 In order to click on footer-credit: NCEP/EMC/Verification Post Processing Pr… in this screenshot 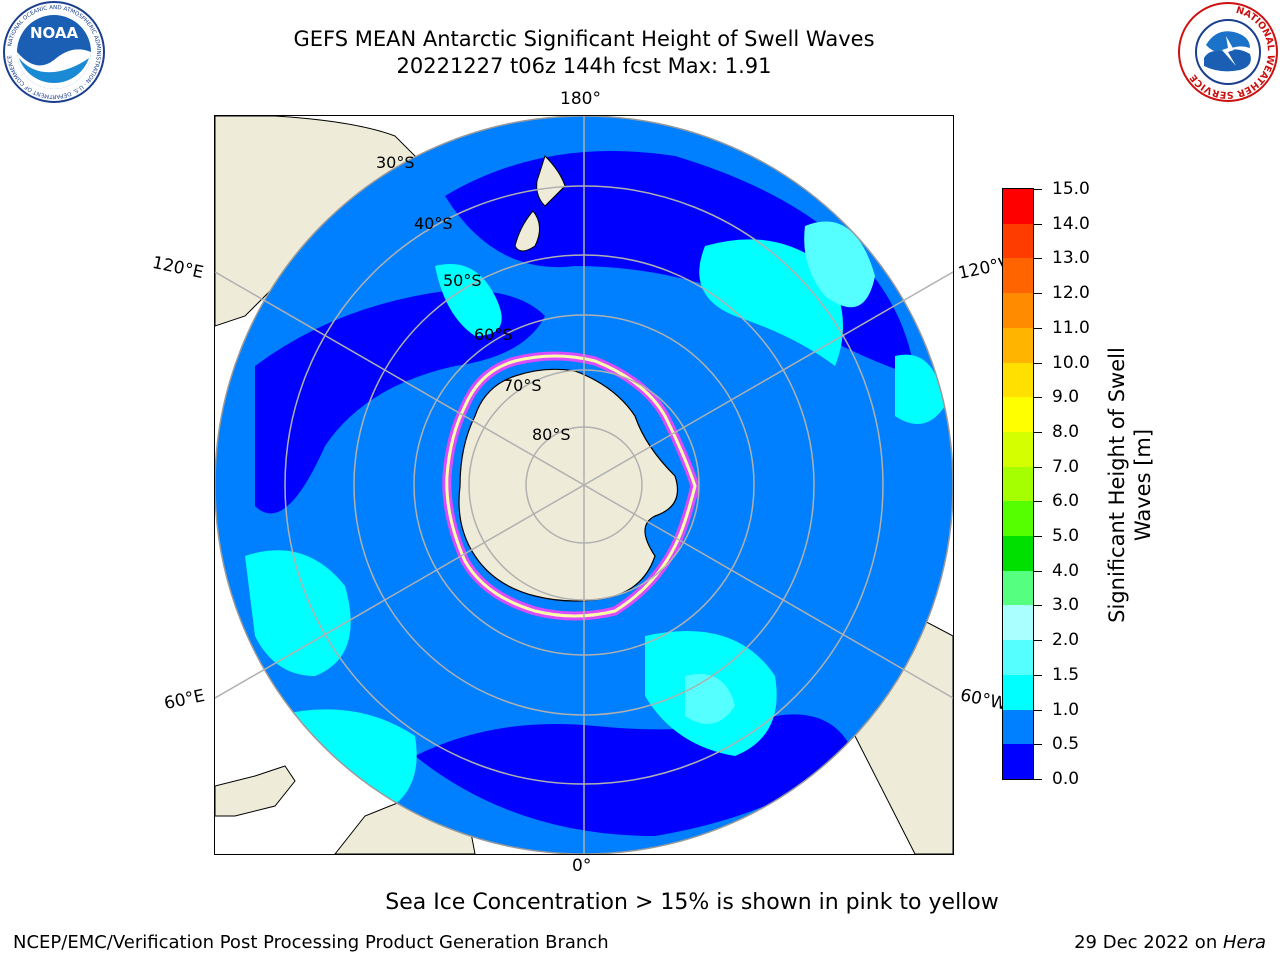, I will do `click(311, 942)`.